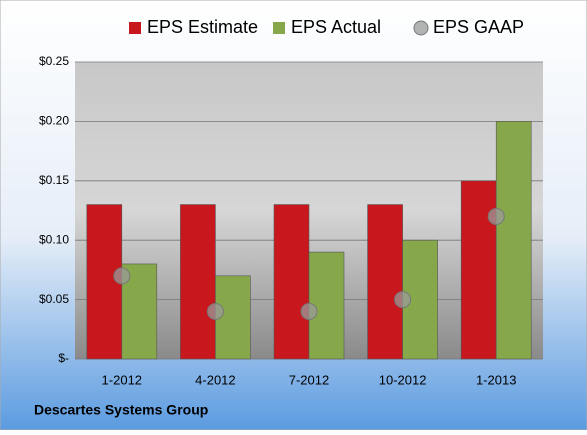  I want to click on legend-label: EPS Estimate, so click(202, 27).